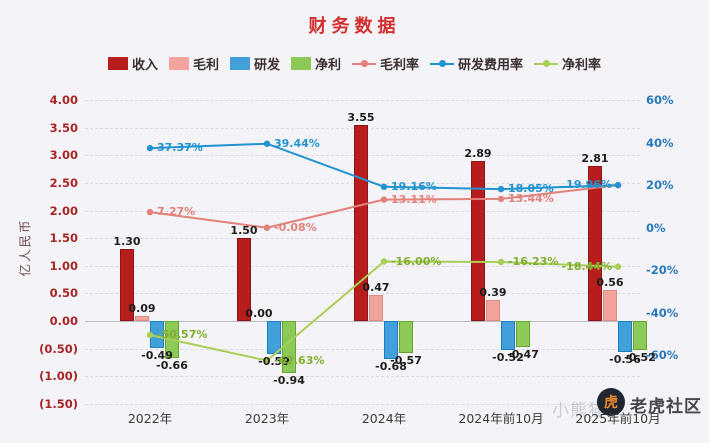  Describe the element at coordinates (493, 292) in the screenshot. I see `bar-label-gross-profit: 0.39` at that location.